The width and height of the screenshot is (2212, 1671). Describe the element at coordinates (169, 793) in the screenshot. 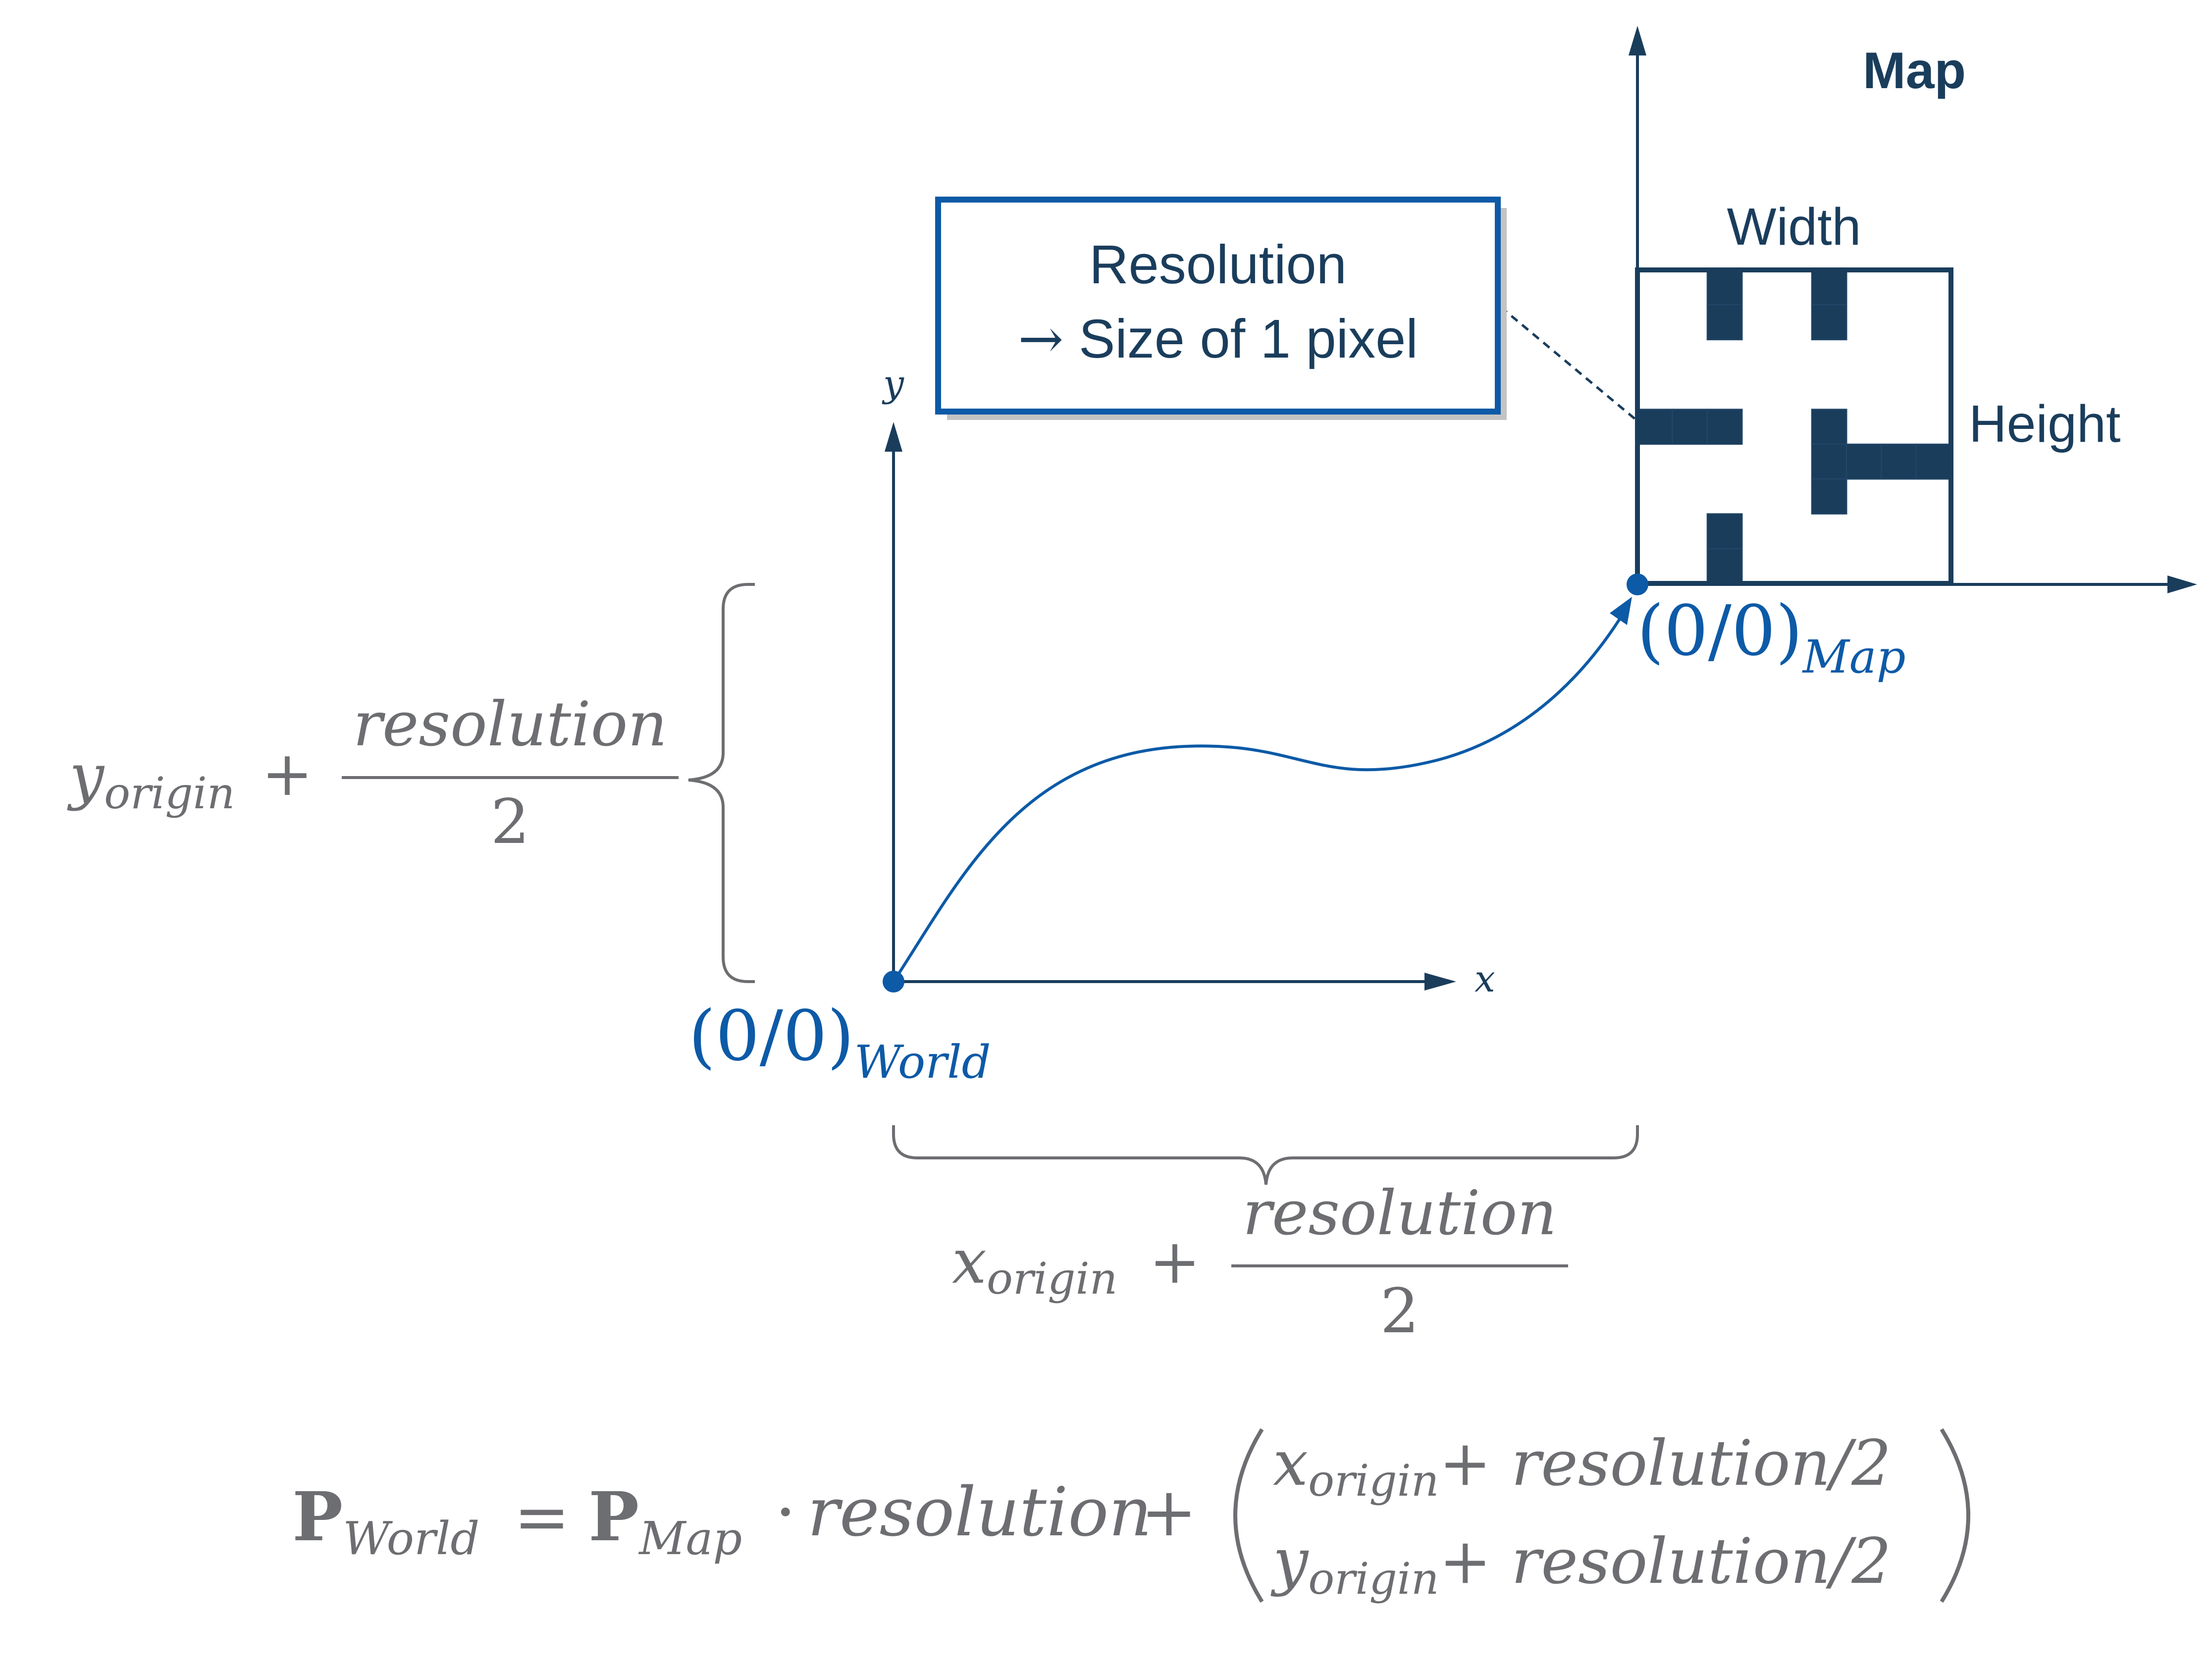

I see `y-offset-sub: origin` at that location.